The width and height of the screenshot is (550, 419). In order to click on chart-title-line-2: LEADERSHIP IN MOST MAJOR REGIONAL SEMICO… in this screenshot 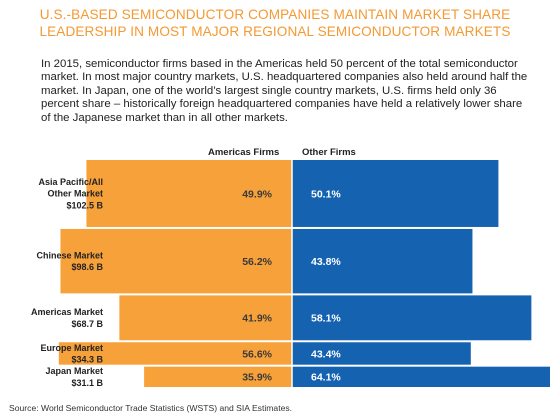, I will do `click(275, 31)`.